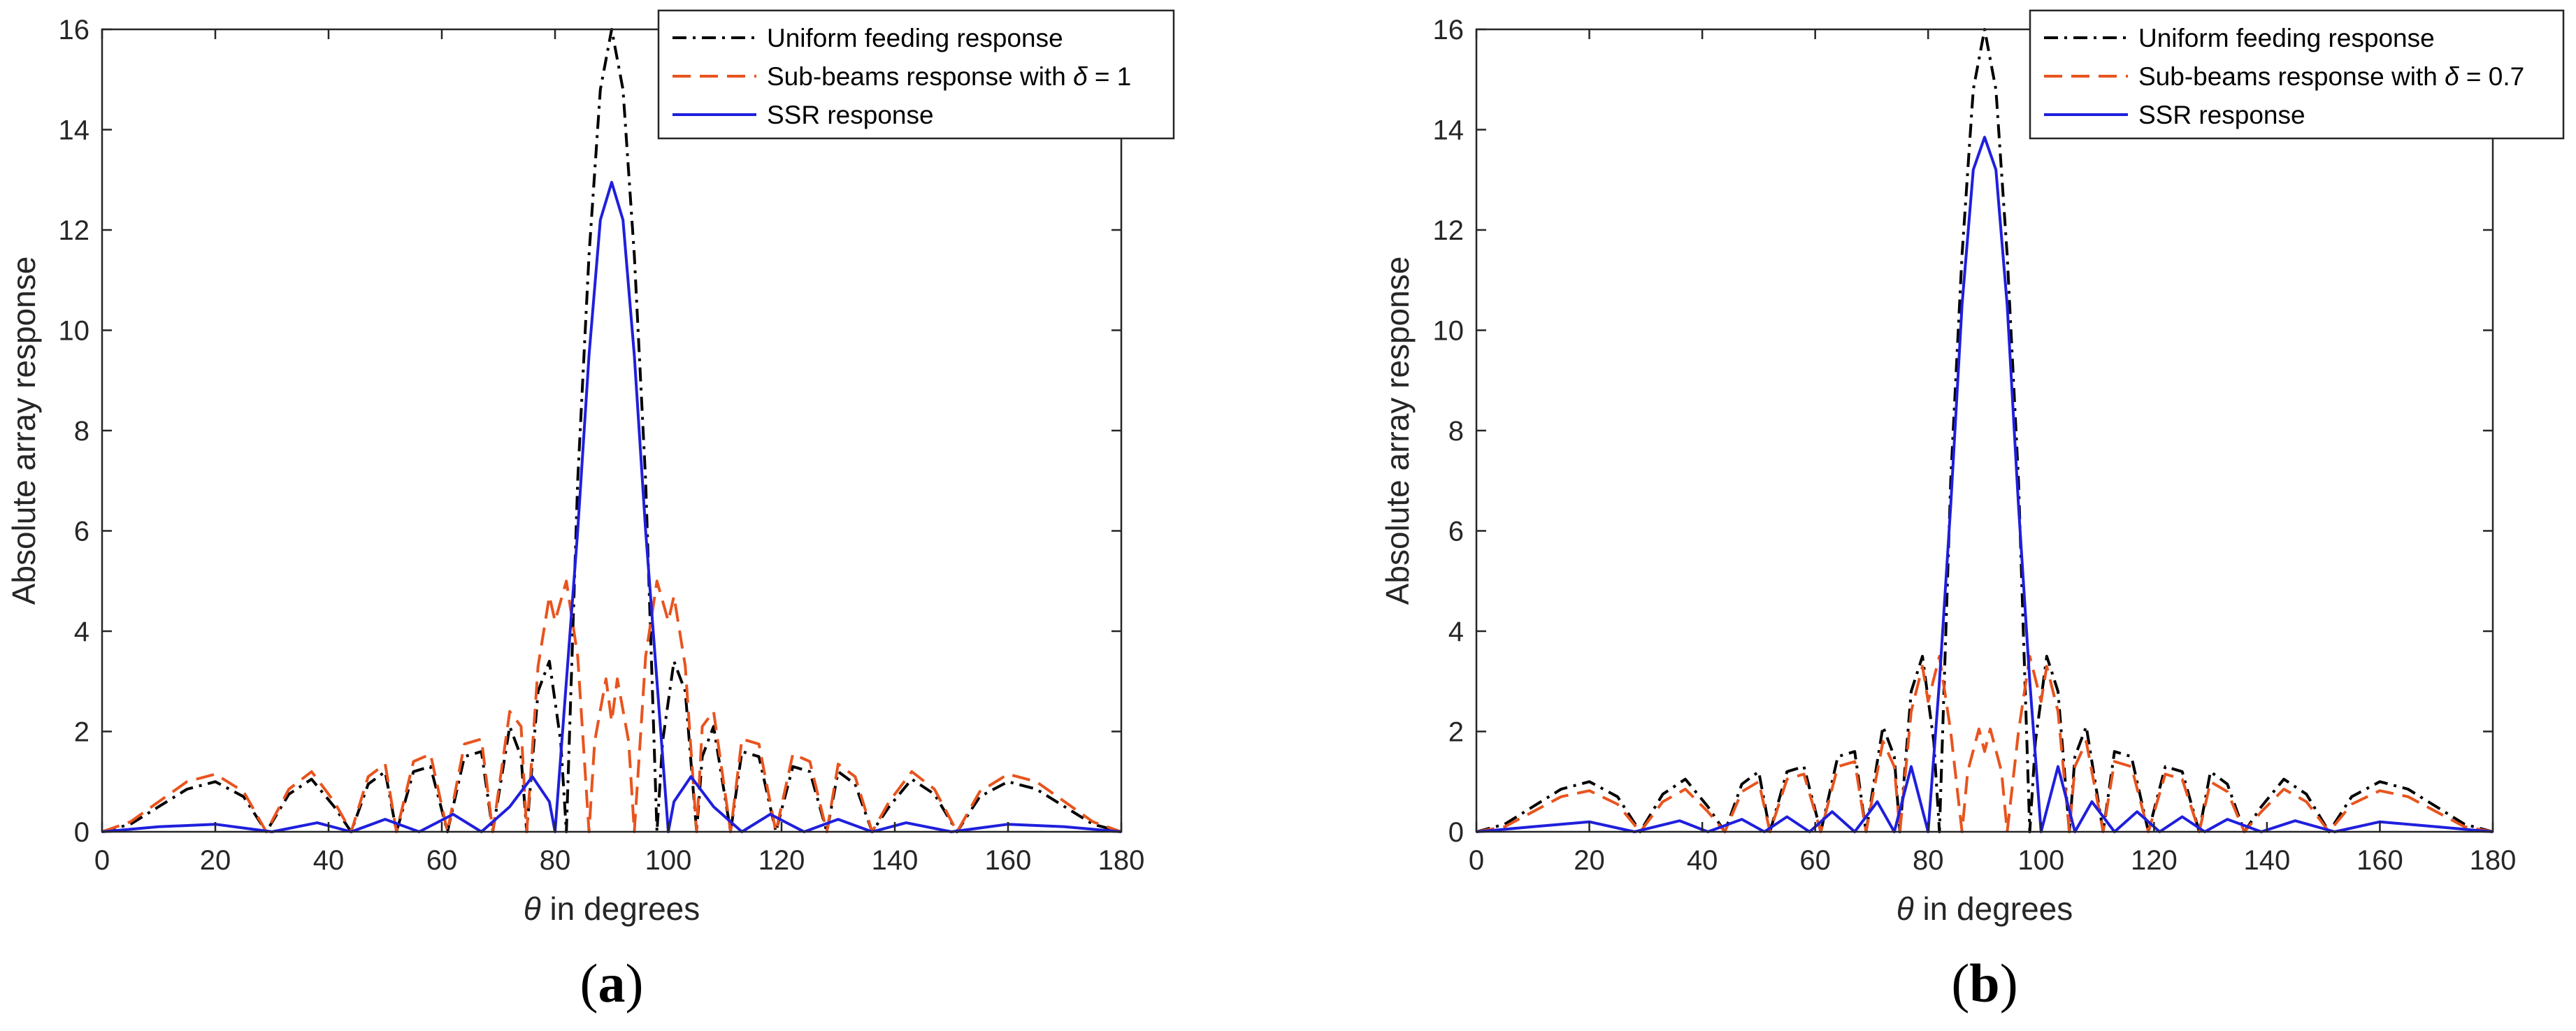 Image resolution: width=2576 pixels, height=1031 pixels. Describe the element at coordinates (1985, 743) in the screenshot. I see `series-line` at that location.